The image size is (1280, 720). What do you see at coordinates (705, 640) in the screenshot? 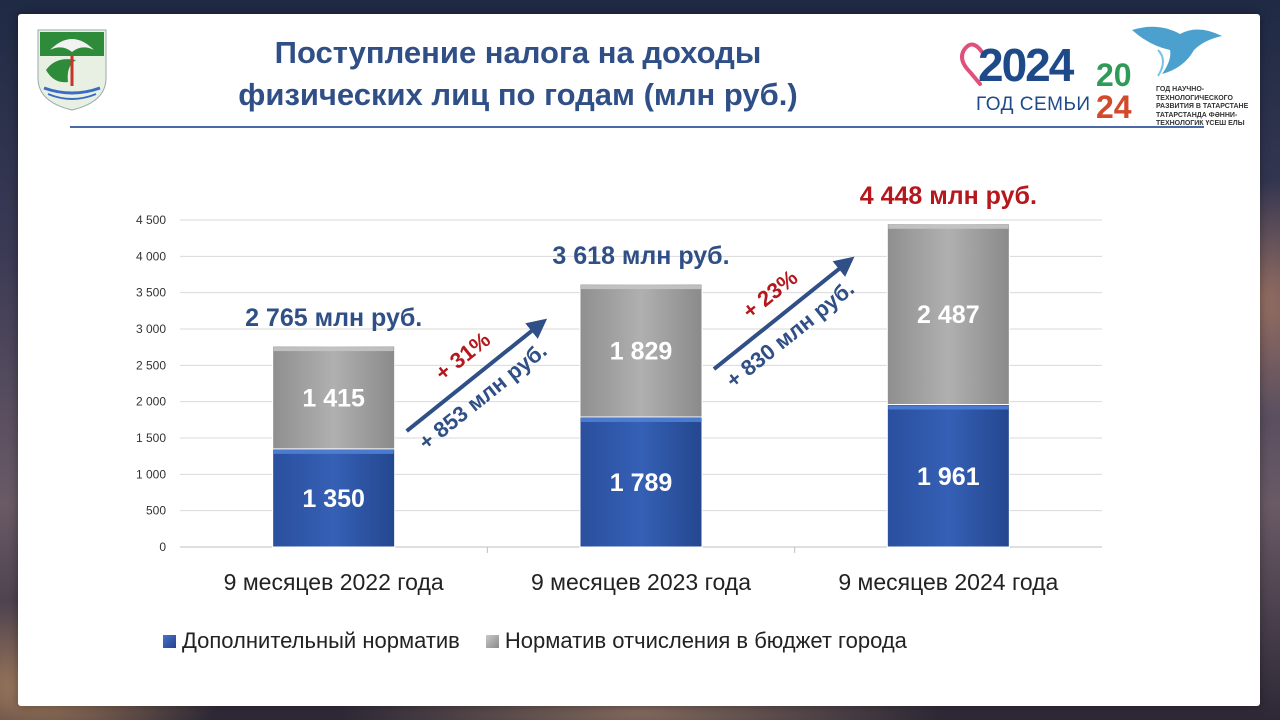
I see `legend-label-city-budget: Норматив отчисления в бюджет города` at bounding box center [705, 640].